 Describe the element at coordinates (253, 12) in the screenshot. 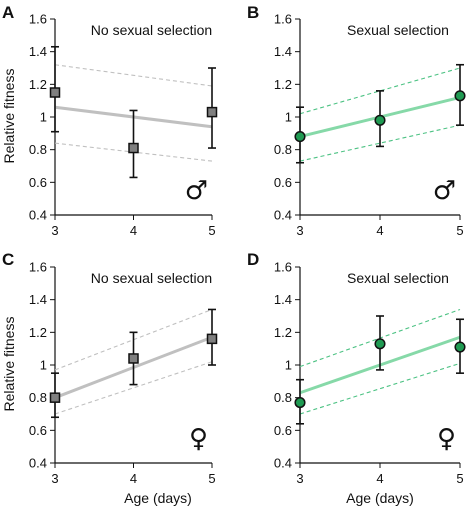

I see `panel-b-label: B` at that location.